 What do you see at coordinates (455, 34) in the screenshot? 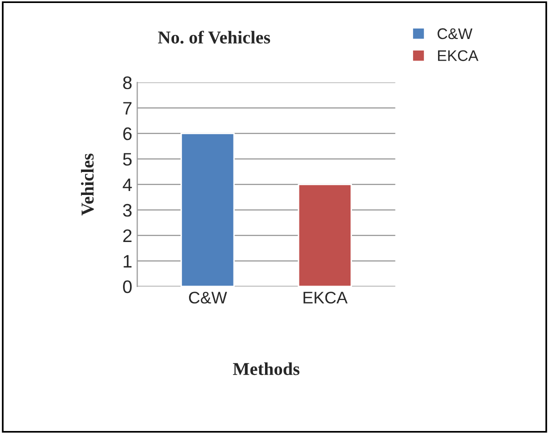
I see `legend-label: C&W` at bounding box center [455, 34].